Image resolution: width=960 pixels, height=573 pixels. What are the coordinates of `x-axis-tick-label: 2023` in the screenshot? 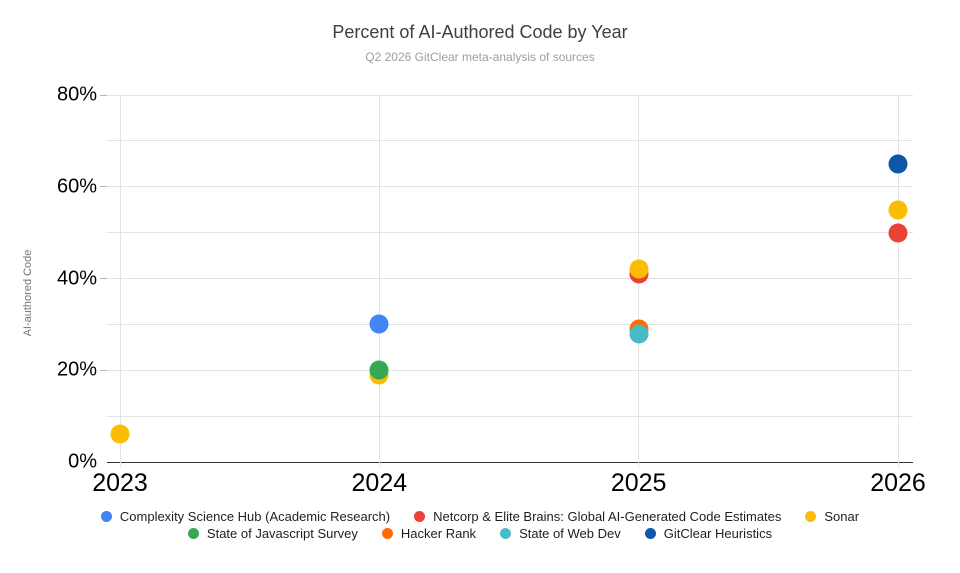 It's located at (120, 483).